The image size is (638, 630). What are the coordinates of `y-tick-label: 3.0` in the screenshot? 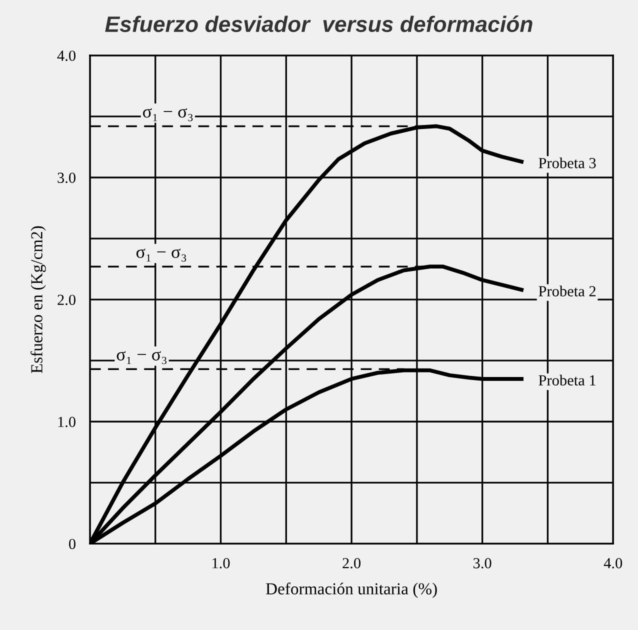 It's located at (67, 178).